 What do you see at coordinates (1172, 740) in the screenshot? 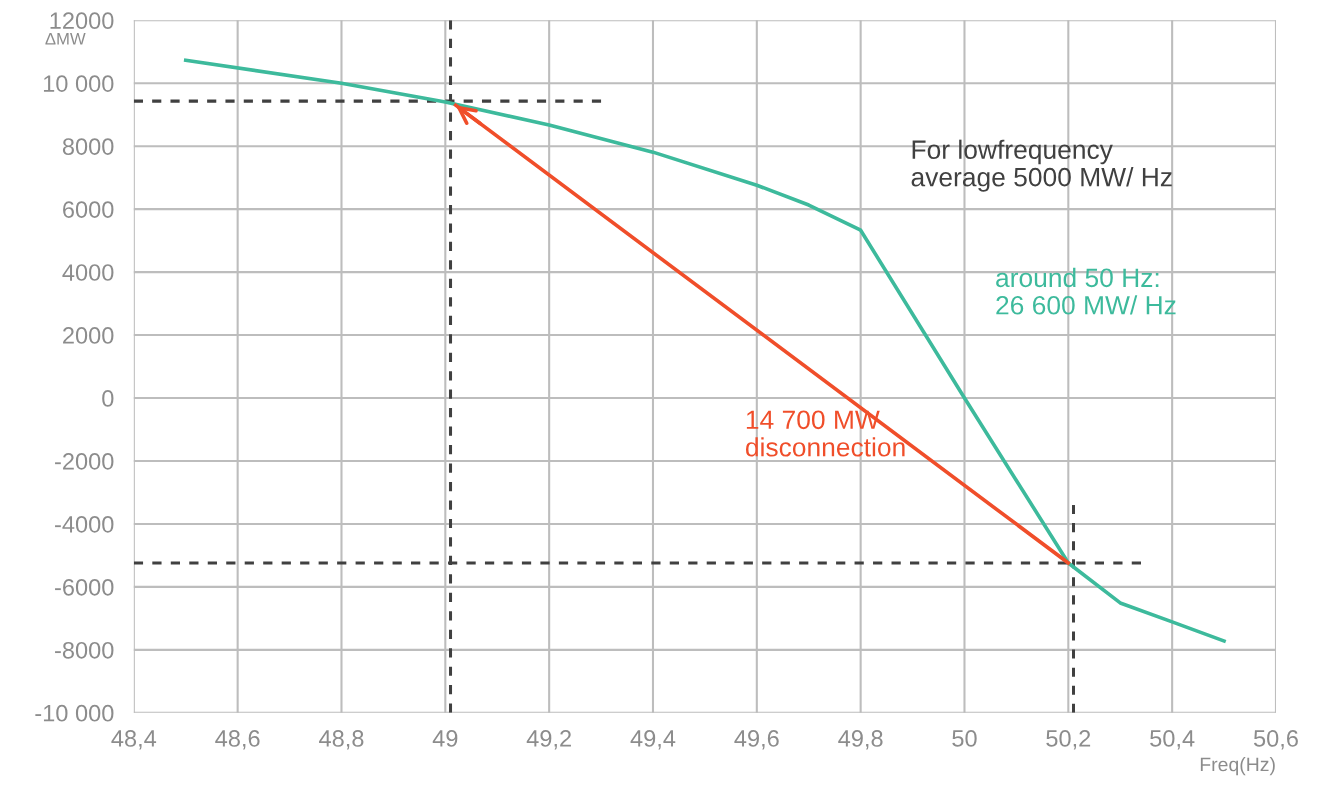
I see `x-tick-label: 50,4` at bounding box center [1172, 740].